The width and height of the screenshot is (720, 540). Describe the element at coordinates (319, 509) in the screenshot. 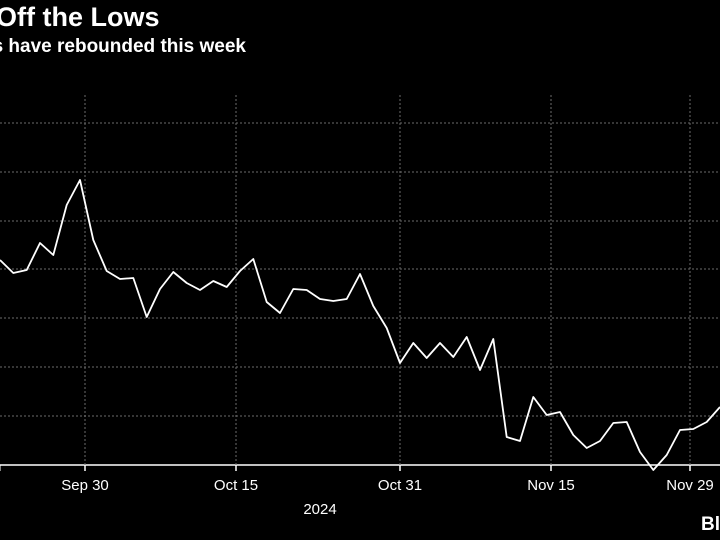

I see `x-axis-year-label: 2024` at that location.